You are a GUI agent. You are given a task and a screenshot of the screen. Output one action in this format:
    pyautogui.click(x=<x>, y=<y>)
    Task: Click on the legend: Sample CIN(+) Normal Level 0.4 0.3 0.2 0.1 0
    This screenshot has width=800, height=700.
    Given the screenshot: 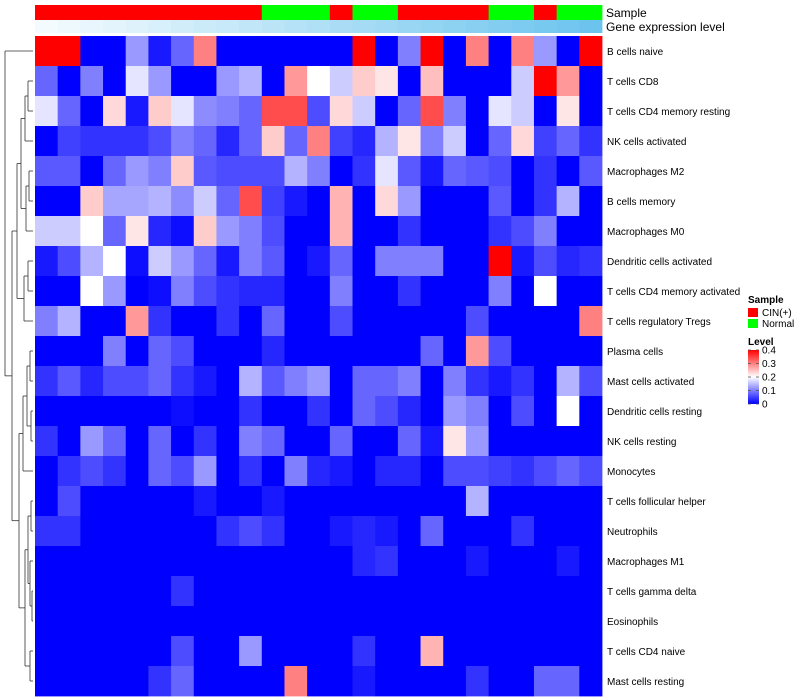 What is the action you would take?
    pyautogui.click(x=771, y=353)
    